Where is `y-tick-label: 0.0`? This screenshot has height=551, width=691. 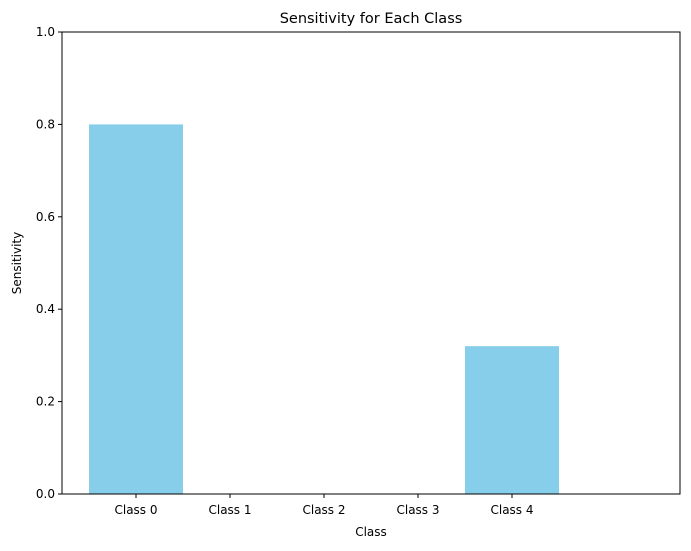
y-tick-label: 0.0 is located at coordinates (45, 494).